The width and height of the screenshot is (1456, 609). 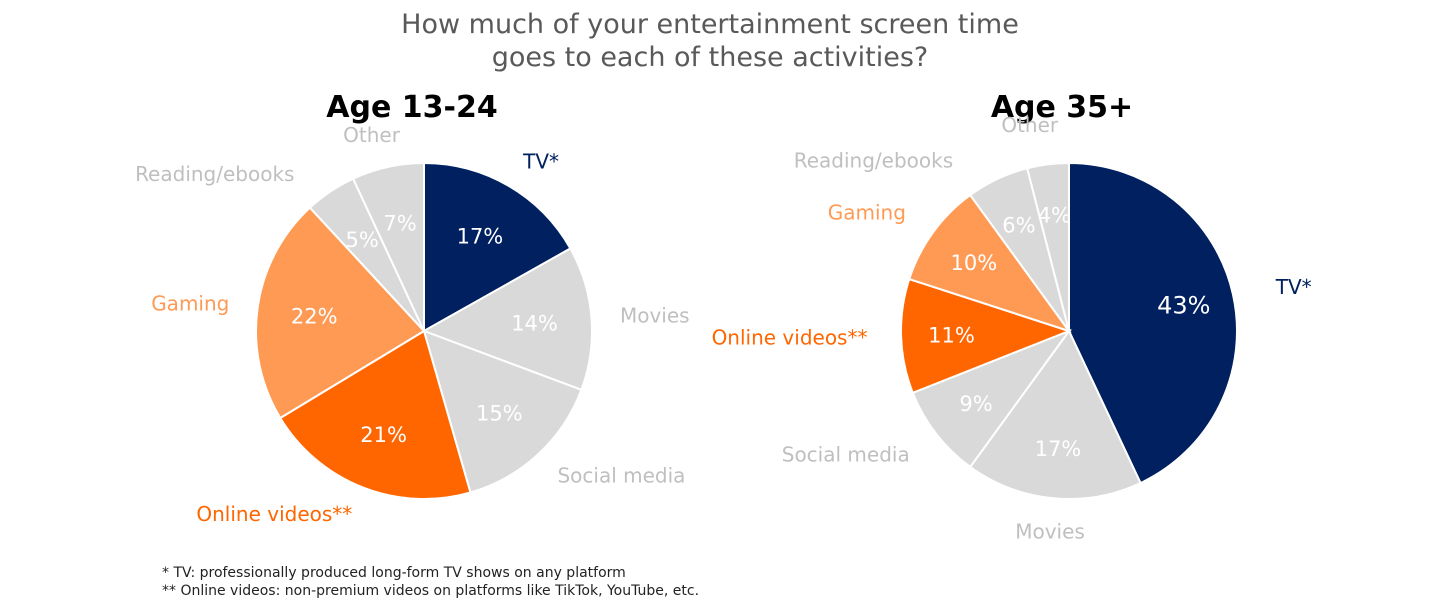 I want to click on pie-value-label-movies: 17%, so click(x=1058, y=449).